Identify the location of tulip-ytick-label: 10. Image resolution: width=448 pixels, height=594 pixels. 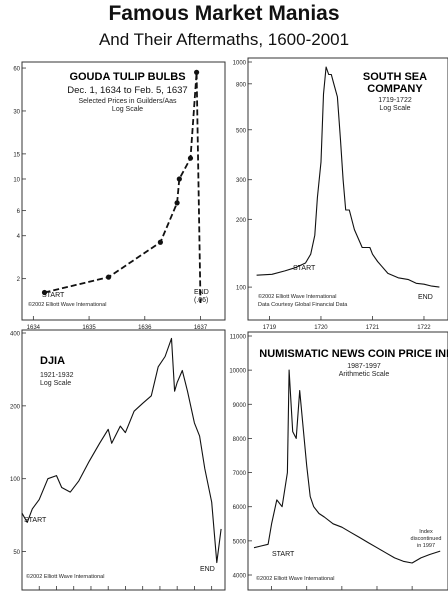
(16, 180).